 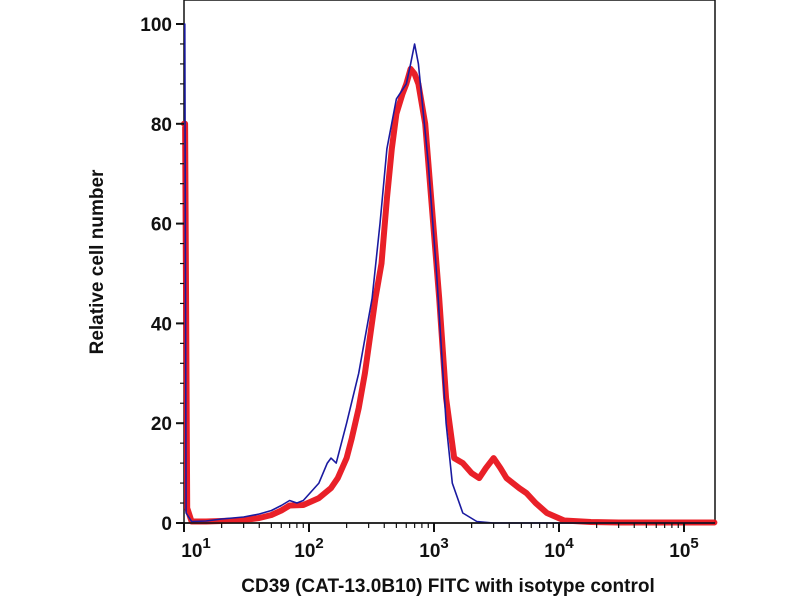 I want to click on x-tick-label: 10⁵, so click(x=683, y=548).